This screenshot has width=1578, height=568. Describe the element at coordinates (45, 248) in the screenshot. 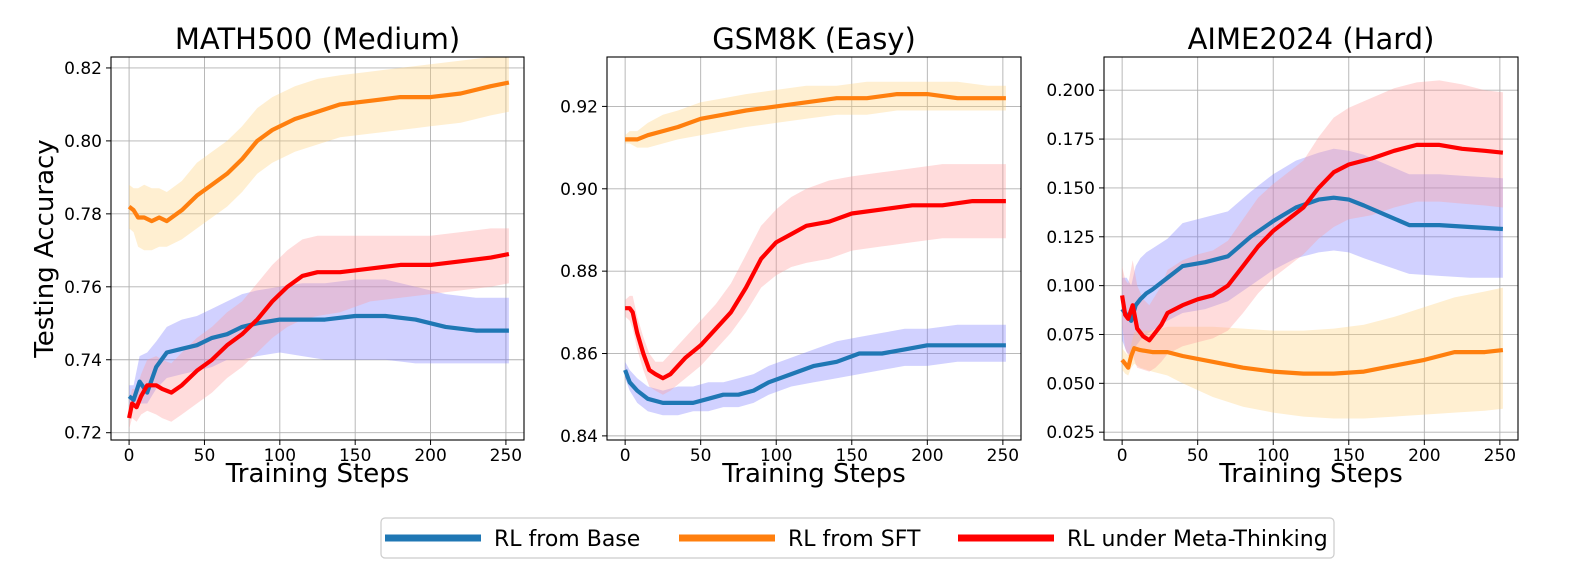

I see `y-axis-label: Testing Accuracy` at that location.